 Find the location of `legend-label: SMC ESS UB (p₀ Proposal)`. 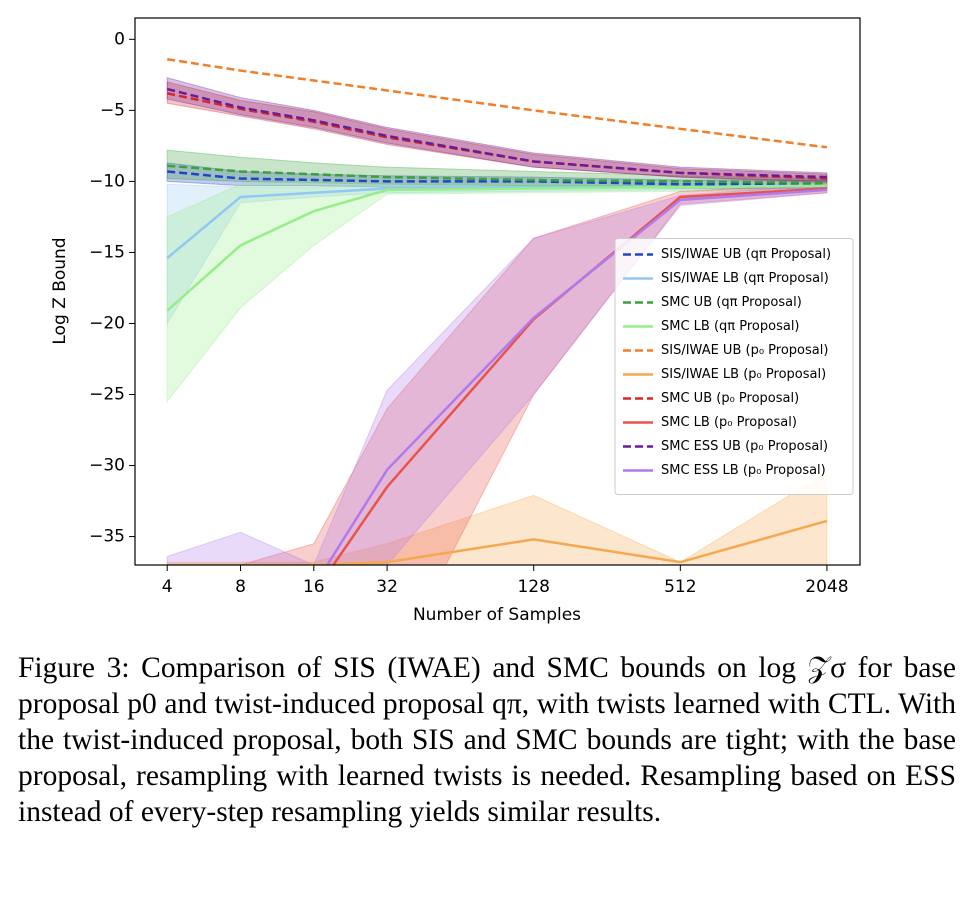

legend-label: SMC ESS UB (p₀ Proposal) is located at coordinates (744, 446).